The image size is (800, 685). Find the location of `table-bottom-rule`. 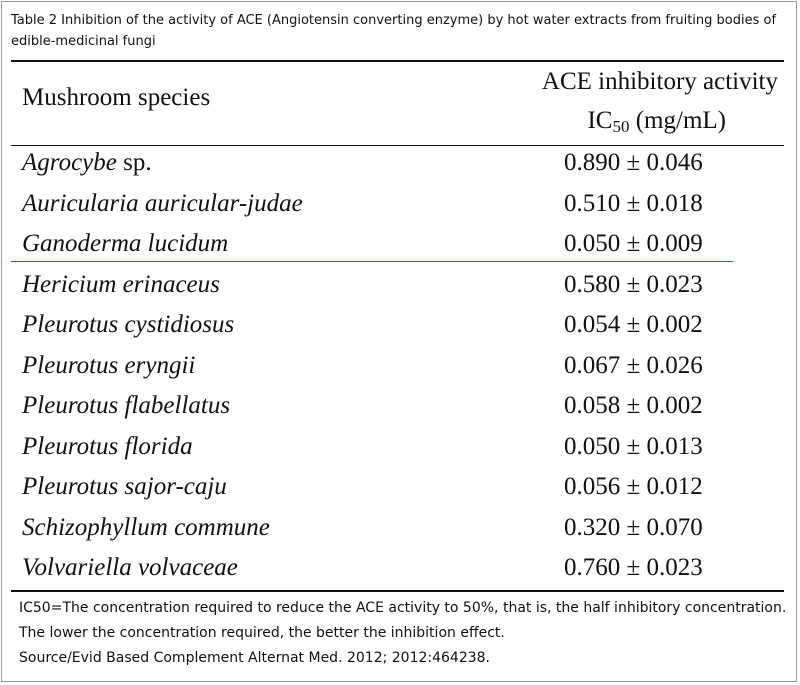

table-bottom-rule is located at coordinates (397, 591).